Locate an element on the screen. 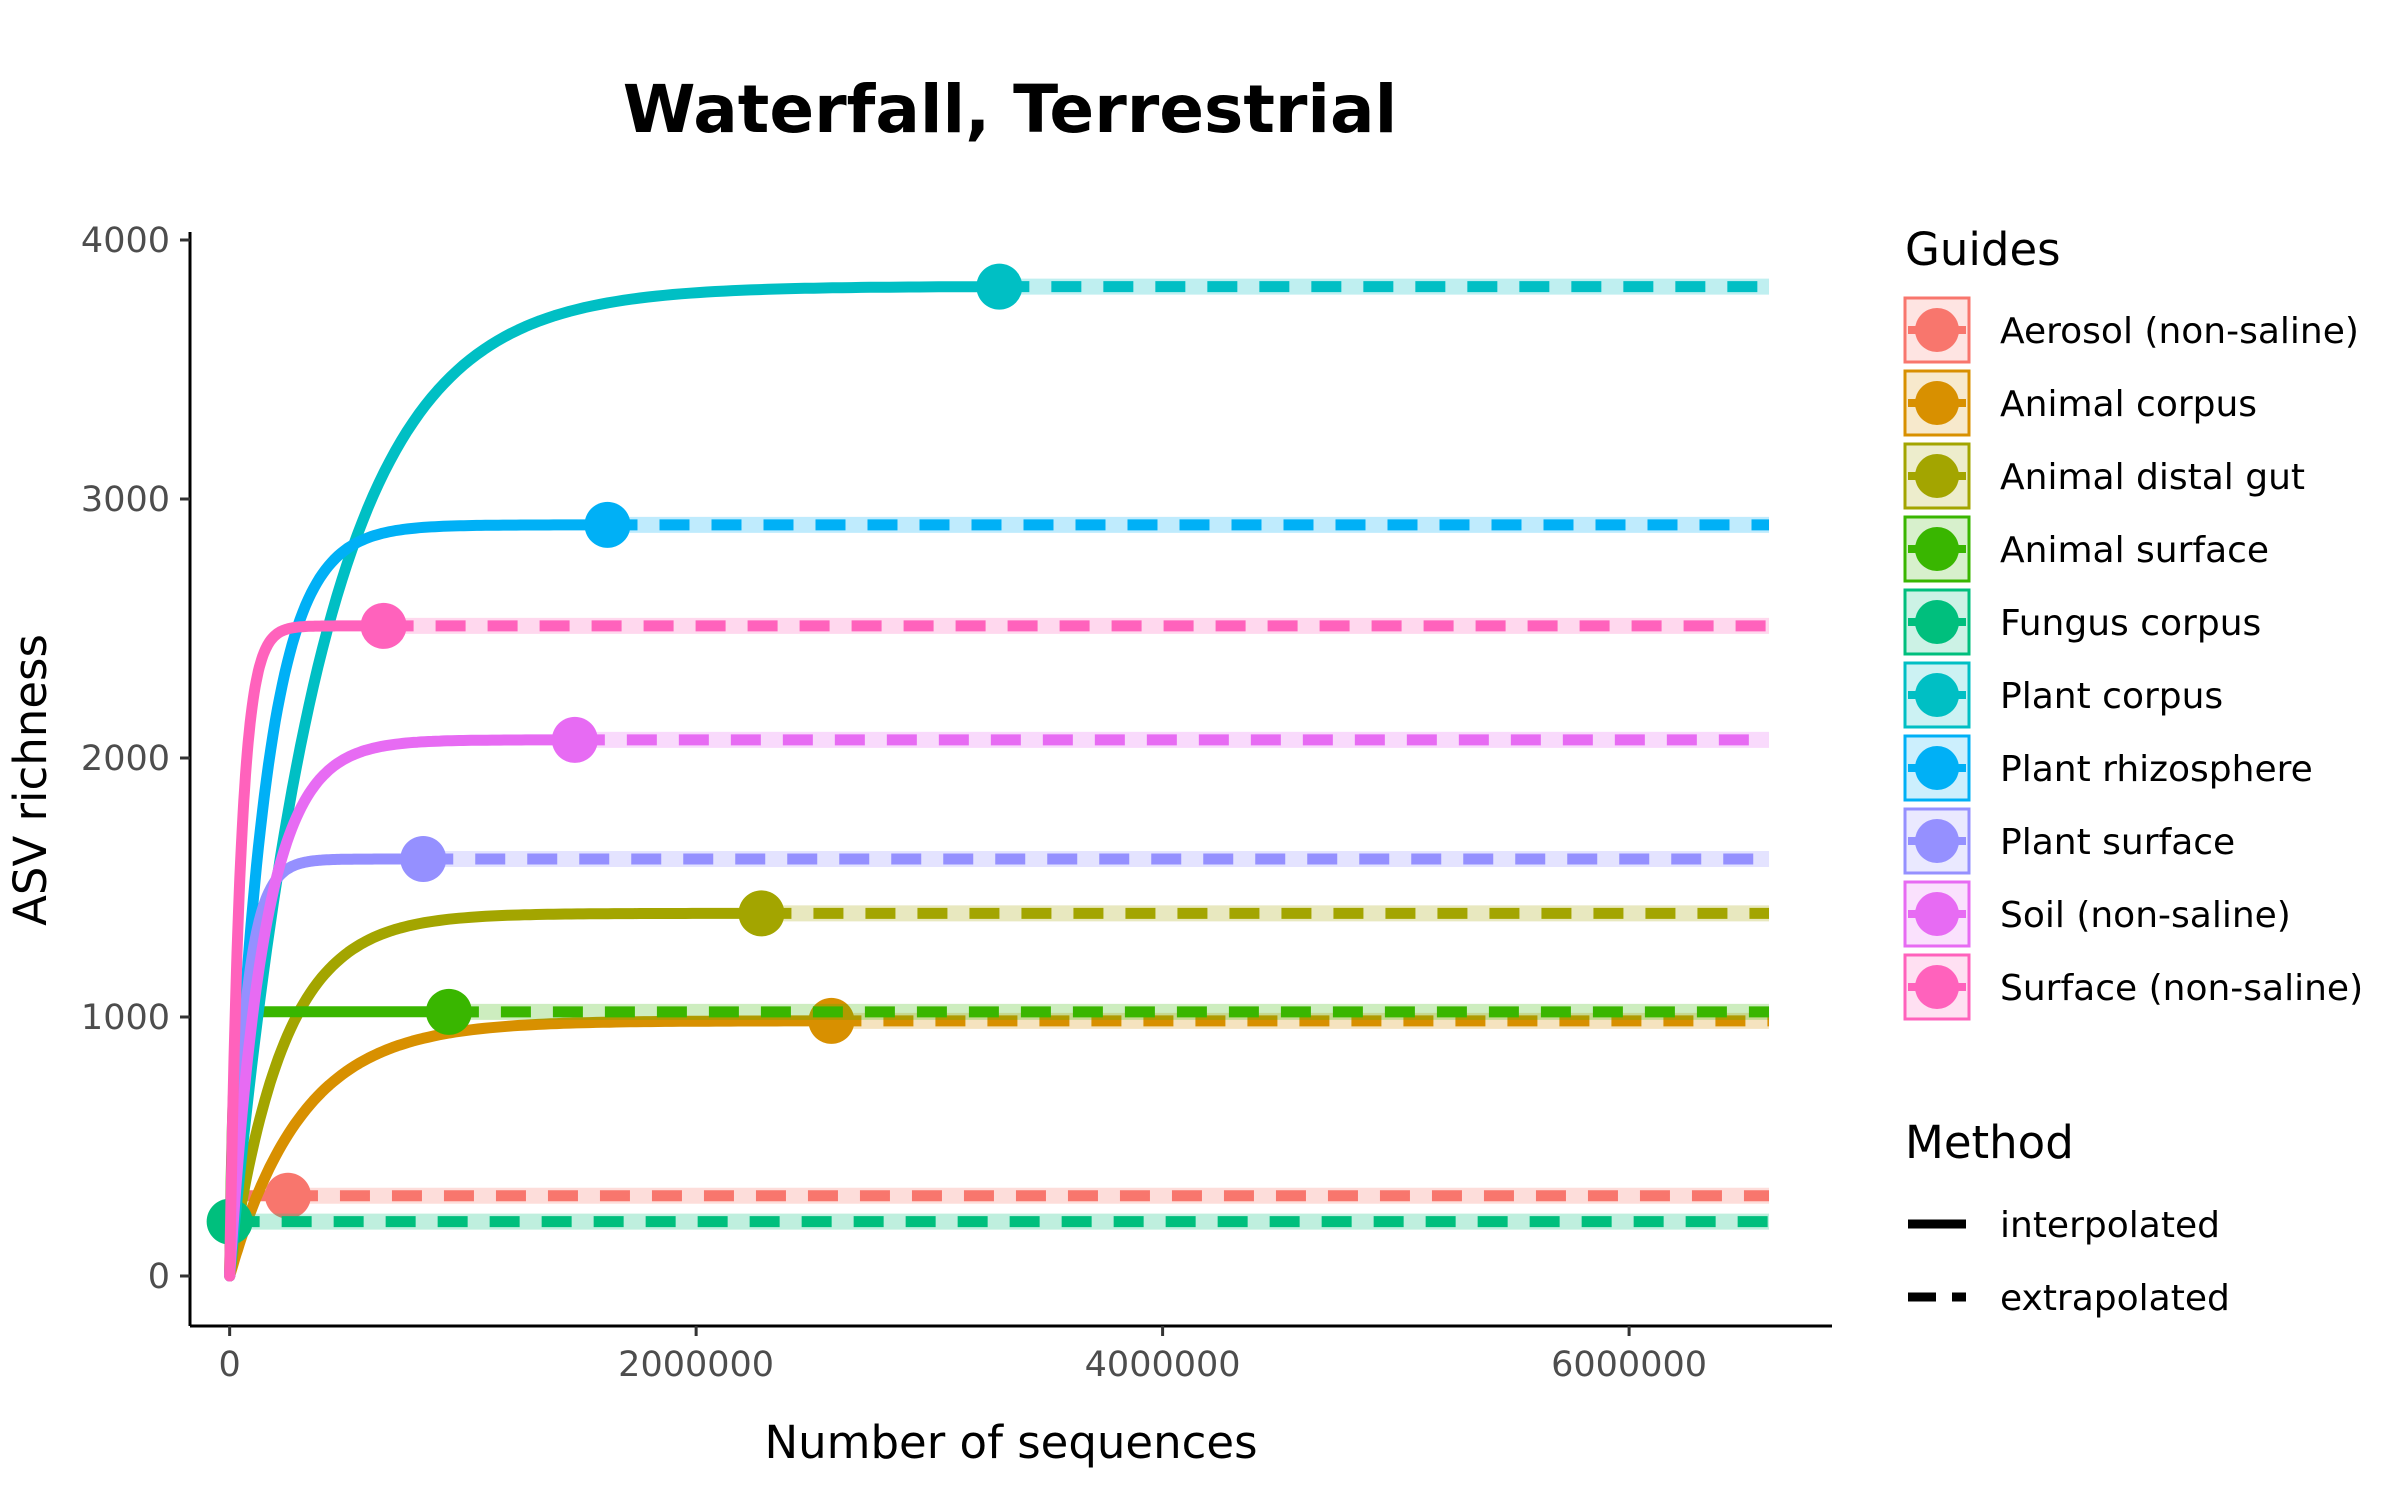 This screenshot has height=1500, width=2400. x-tick-label: 0 is located at coordinates (230, 1365).